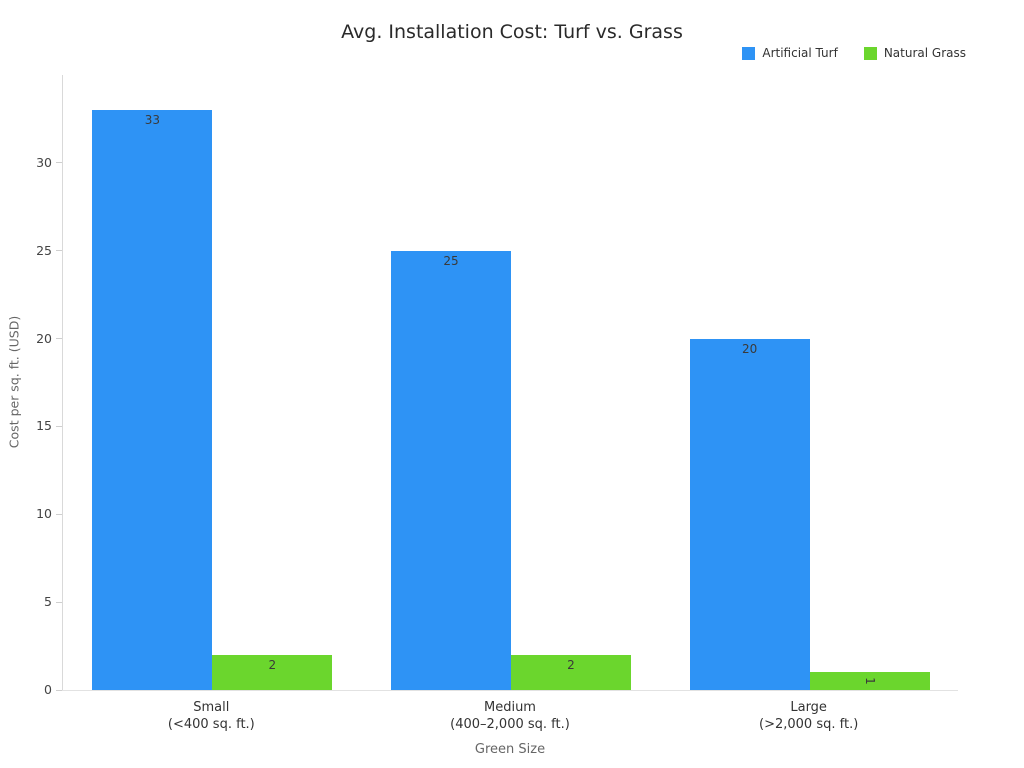 The width and height of the screenshot is (1024, 768). I want to click on y-tick-label: 20, so click(44, 338).